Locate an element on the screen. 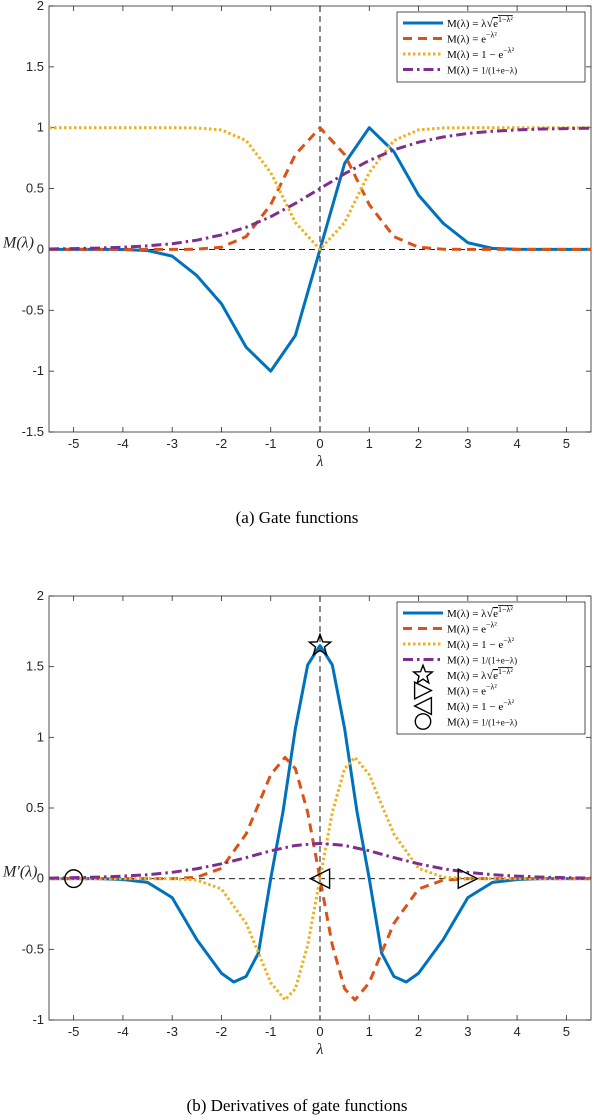 The height and width of the screenshot is (1120, 594). caption-gate-functions: (a) Gate functions is located at coordinates (297, 517).